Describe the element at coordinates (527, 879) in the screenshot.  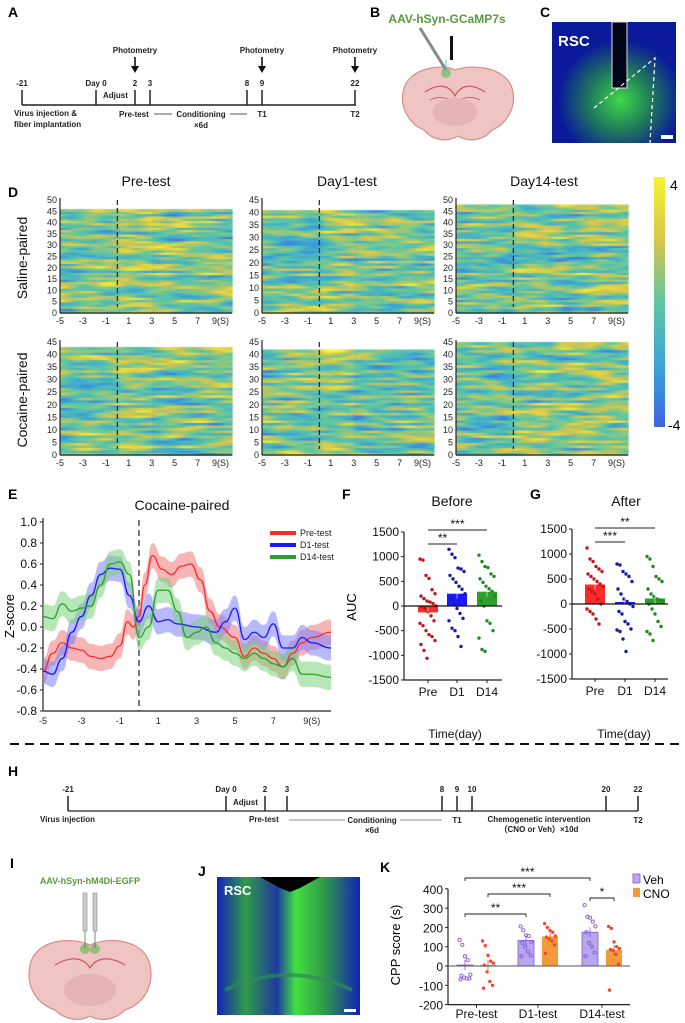
I see `significance-bracket` at that location.